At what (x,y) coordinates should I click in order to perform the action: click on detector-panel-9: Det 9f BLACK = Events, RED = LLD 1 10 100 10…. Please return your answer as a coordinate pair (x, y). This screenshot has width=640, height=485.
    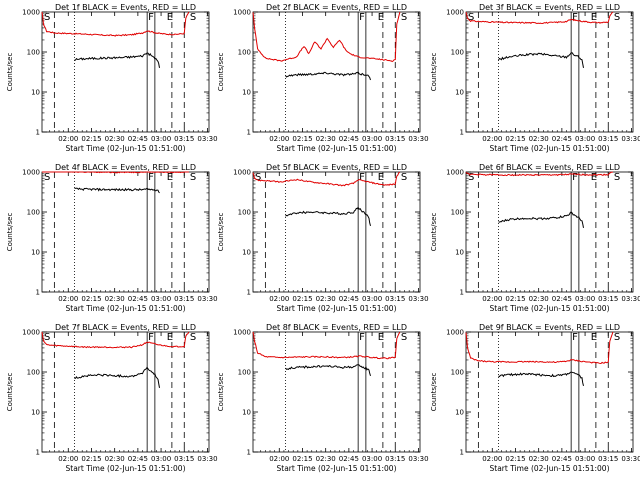
    Looking at the image, I should click on (535, 398).